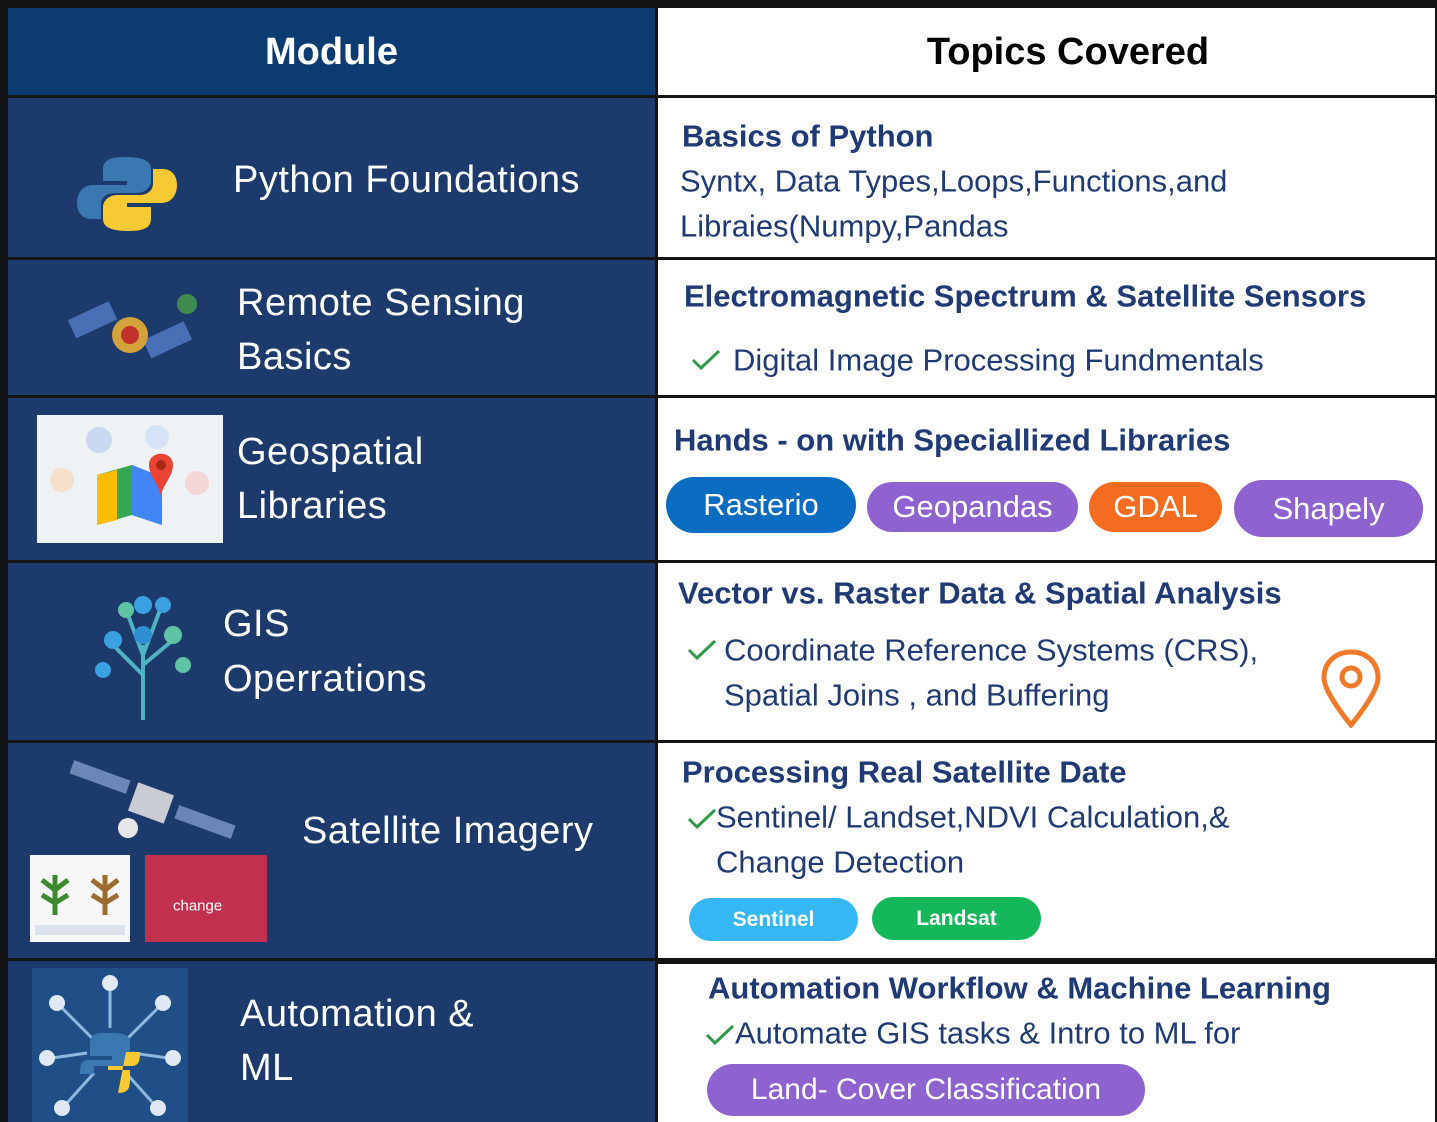 The height and width of the screenshot is (1122, 1437). Describe the element at coordinates (973, 817) in the screenshot. I see `topic-line: Sentinel/ Landset,NDVI Calculation,&` at that location.